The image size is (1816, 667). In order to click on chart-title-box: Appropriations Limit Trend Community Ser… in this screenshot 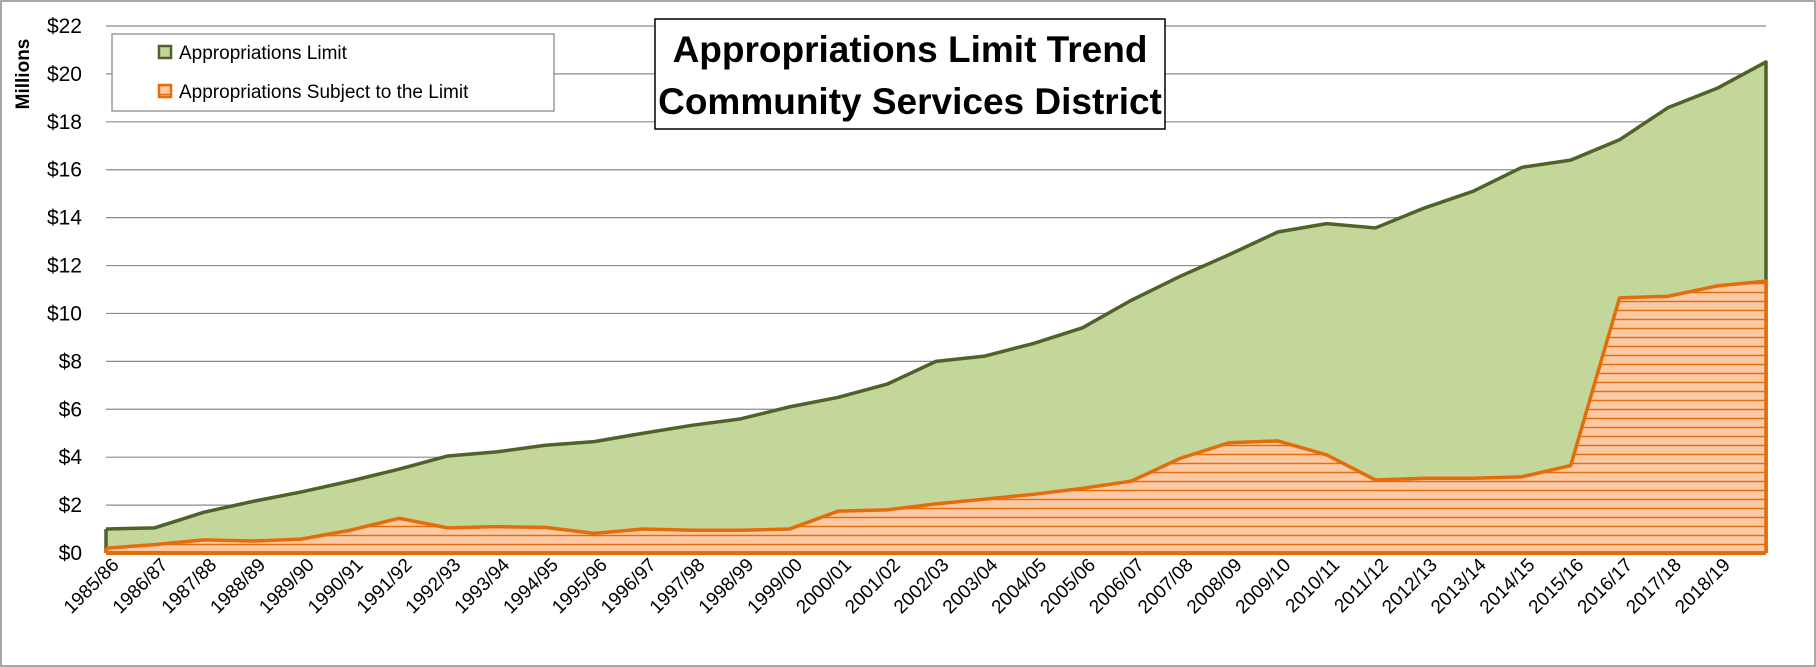, I will do `click(910, 74)`.